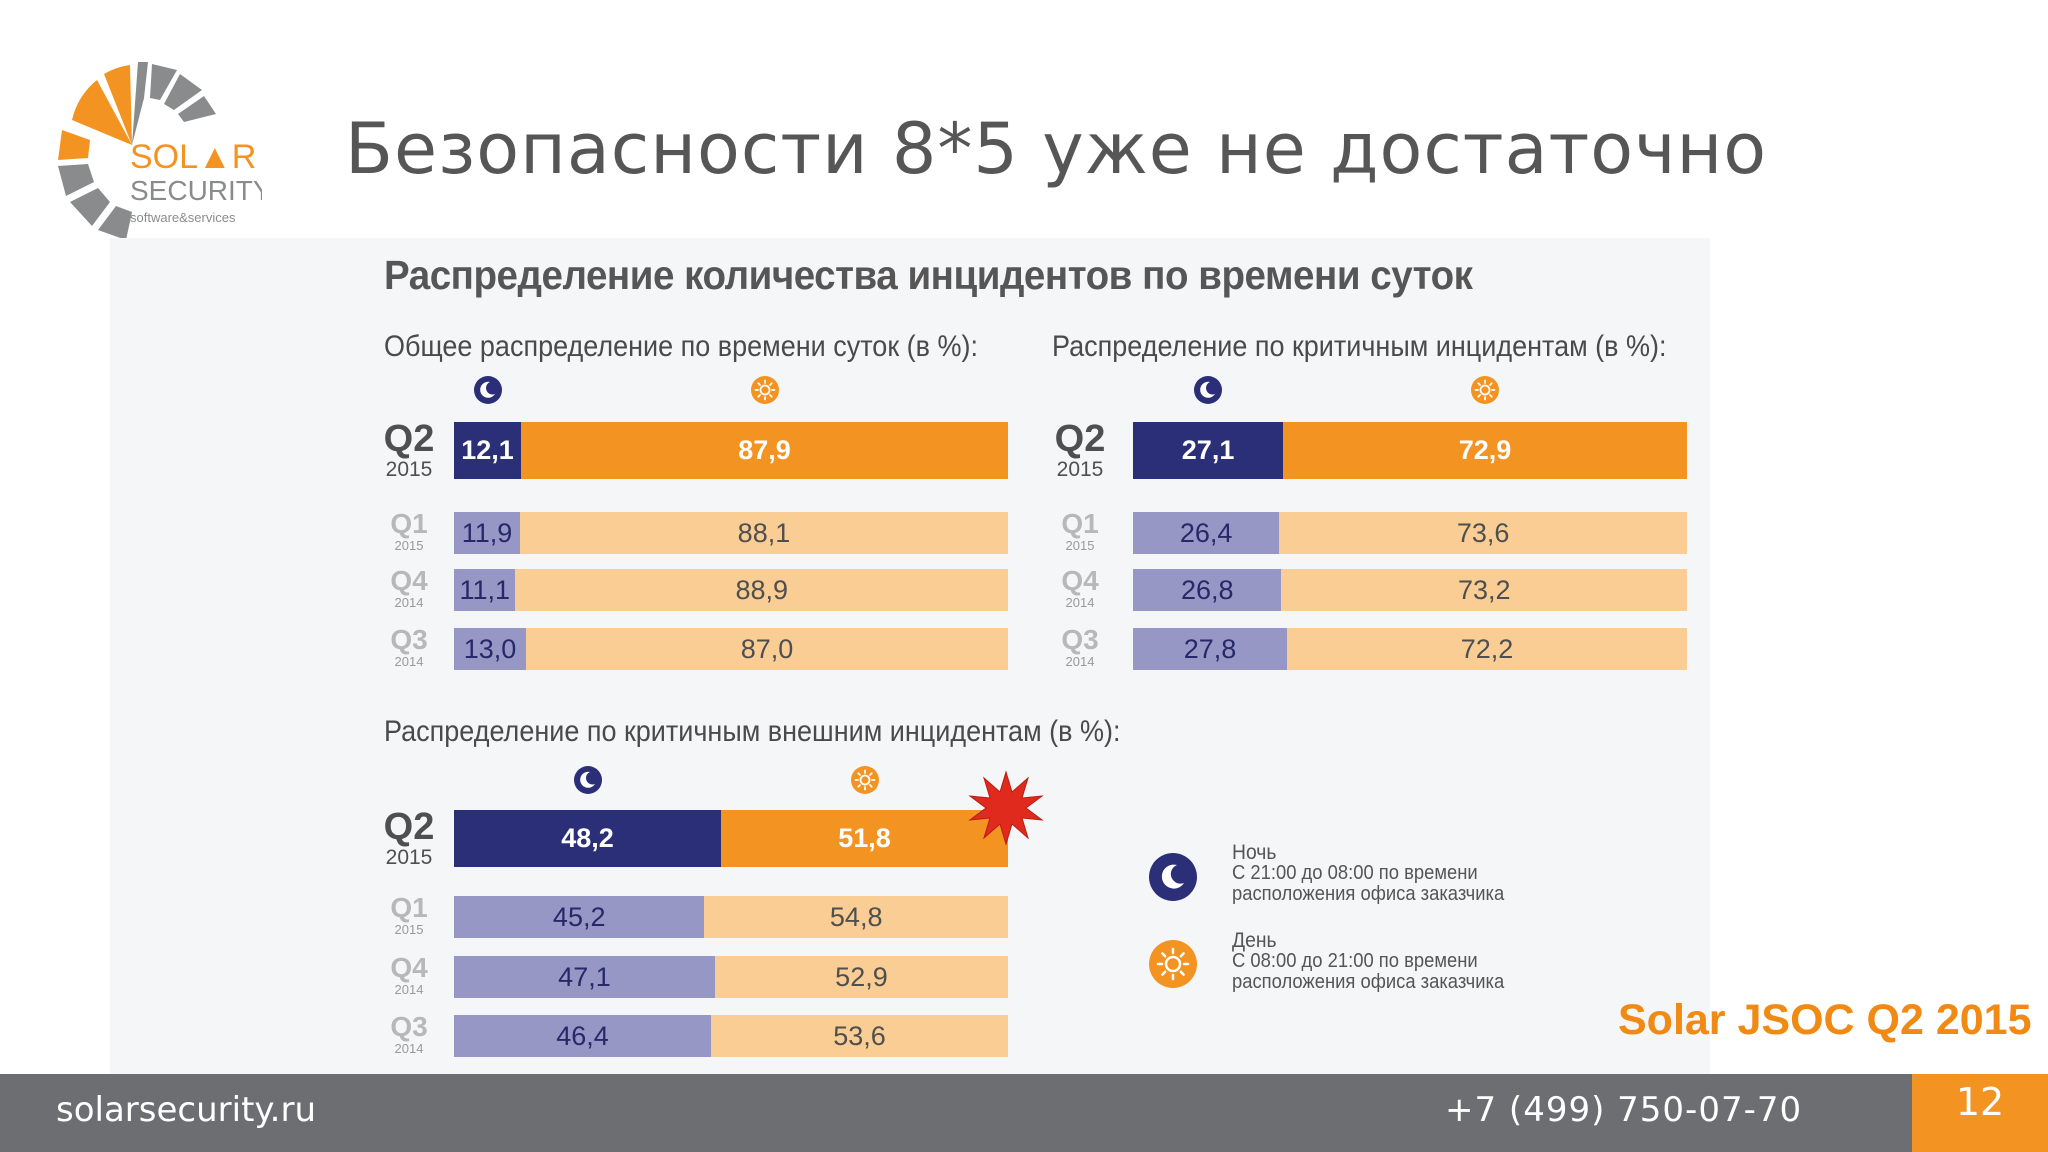 Image resolution: width=2048 pixels, height=1152 pixels. I want to click on bar-segment-day: 87,9, so click(764, 450).